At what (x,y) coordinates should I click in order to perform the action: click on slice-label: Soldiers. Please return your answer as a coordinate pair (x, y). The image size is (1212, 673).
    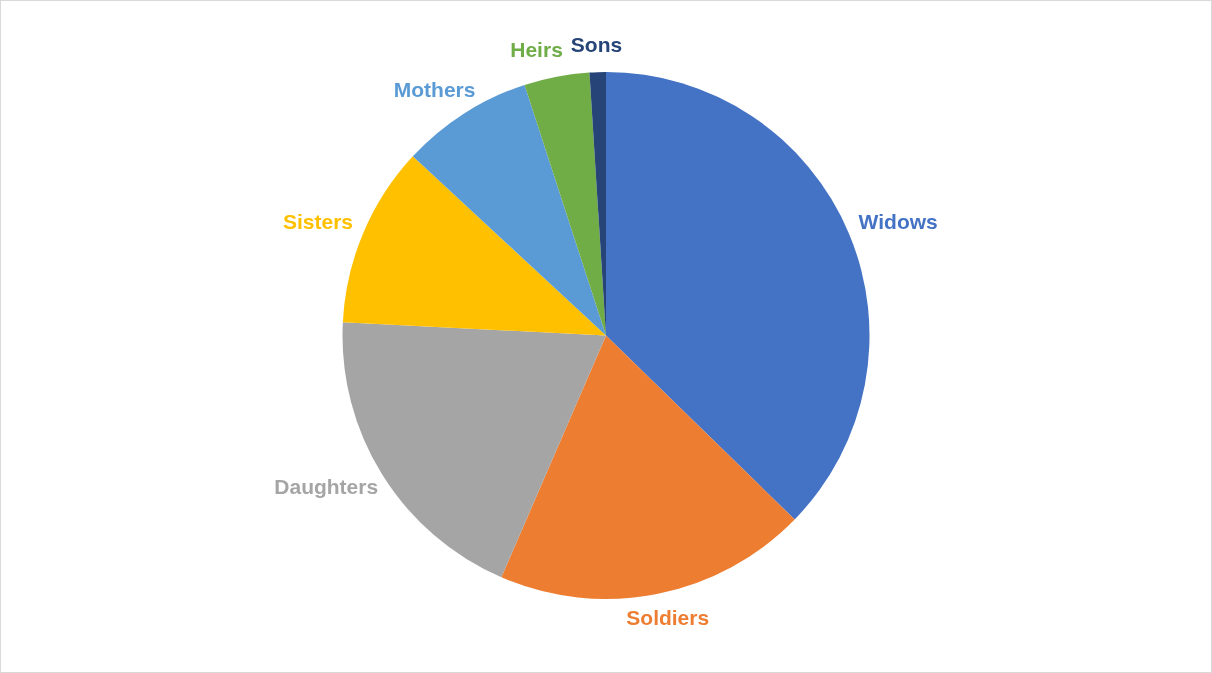
    Looking at the image, I should click on (668, 618).